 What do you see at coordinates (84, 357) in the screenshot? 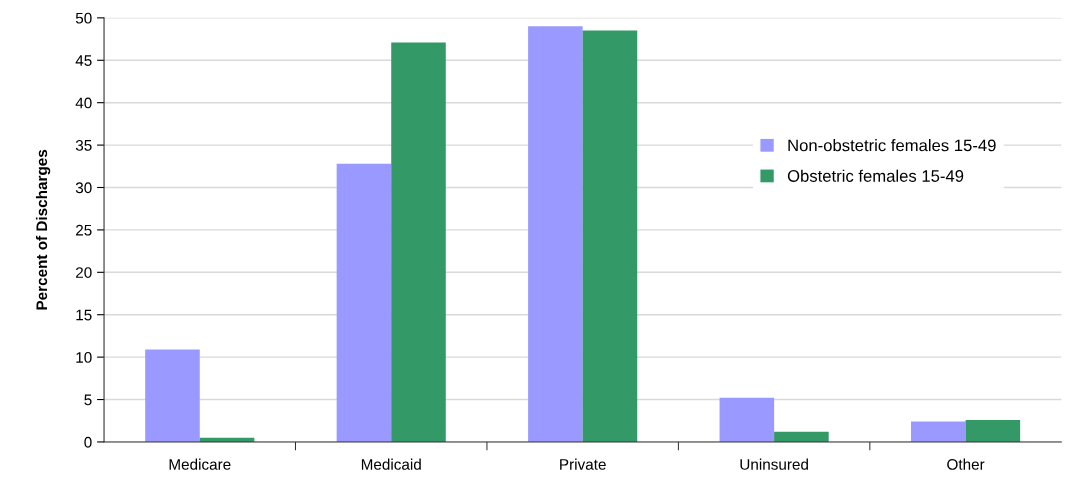
I see `y-tick-label: 10` at bounding box center [84, 357].